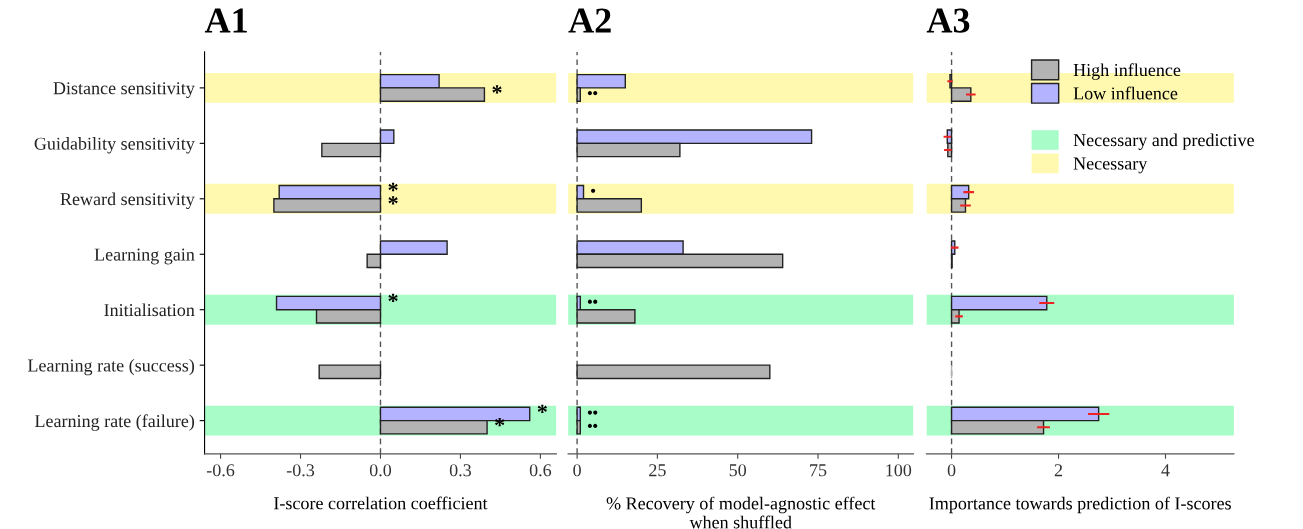 Image resolution: width=1303 pixels, height=529 pixels. What do you see at coordinates (899, 470) in the screenshot?
I see `x-tick-label: 100` at bounding box center [899, 470].